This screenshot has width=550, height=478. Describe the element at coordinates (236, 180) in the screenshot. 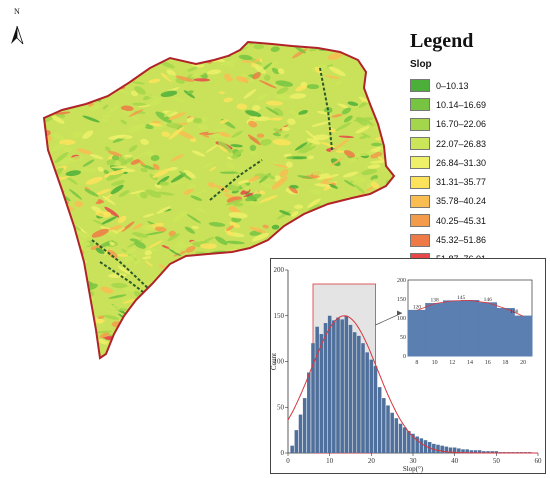

I see `drainage-line` at that location.